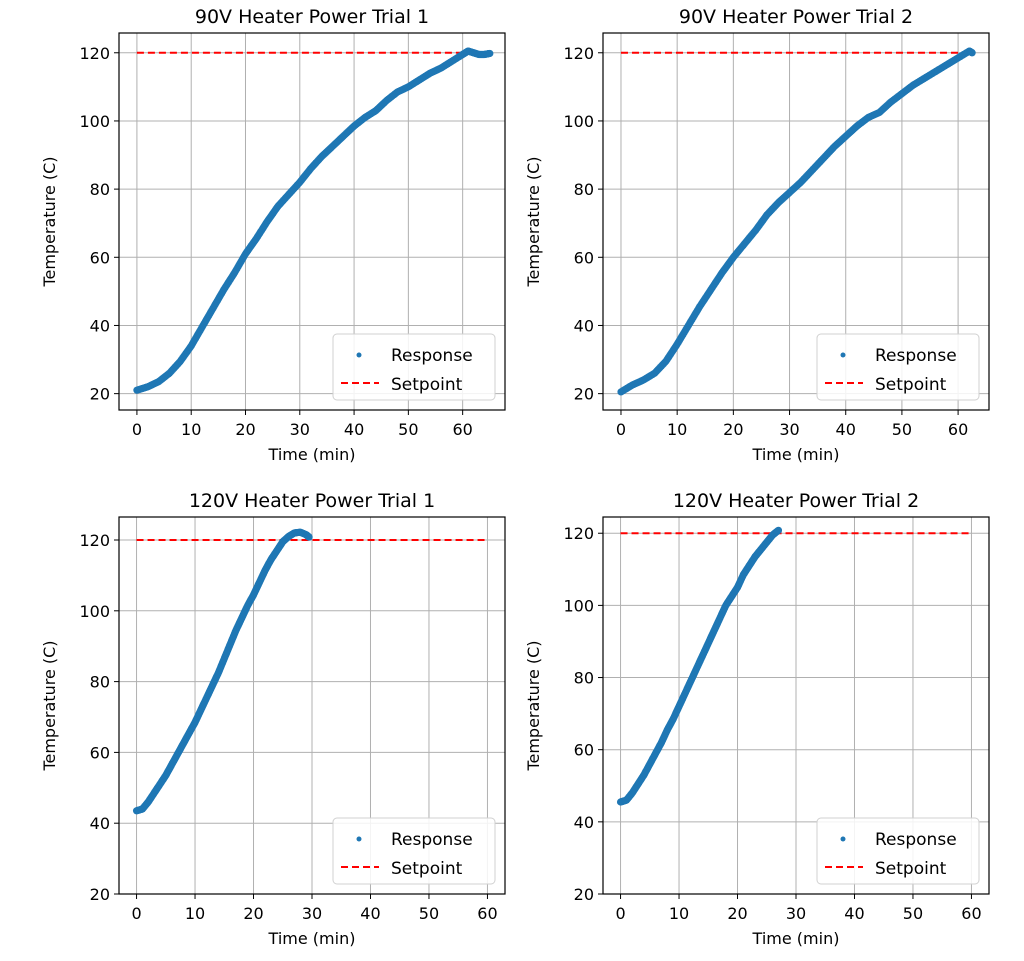 The image size is (1024, 961). Describe the element at coordinates (312, 17) in the screenshot. I see `chart-title: 90V Heater Power Trial 1` at that location.